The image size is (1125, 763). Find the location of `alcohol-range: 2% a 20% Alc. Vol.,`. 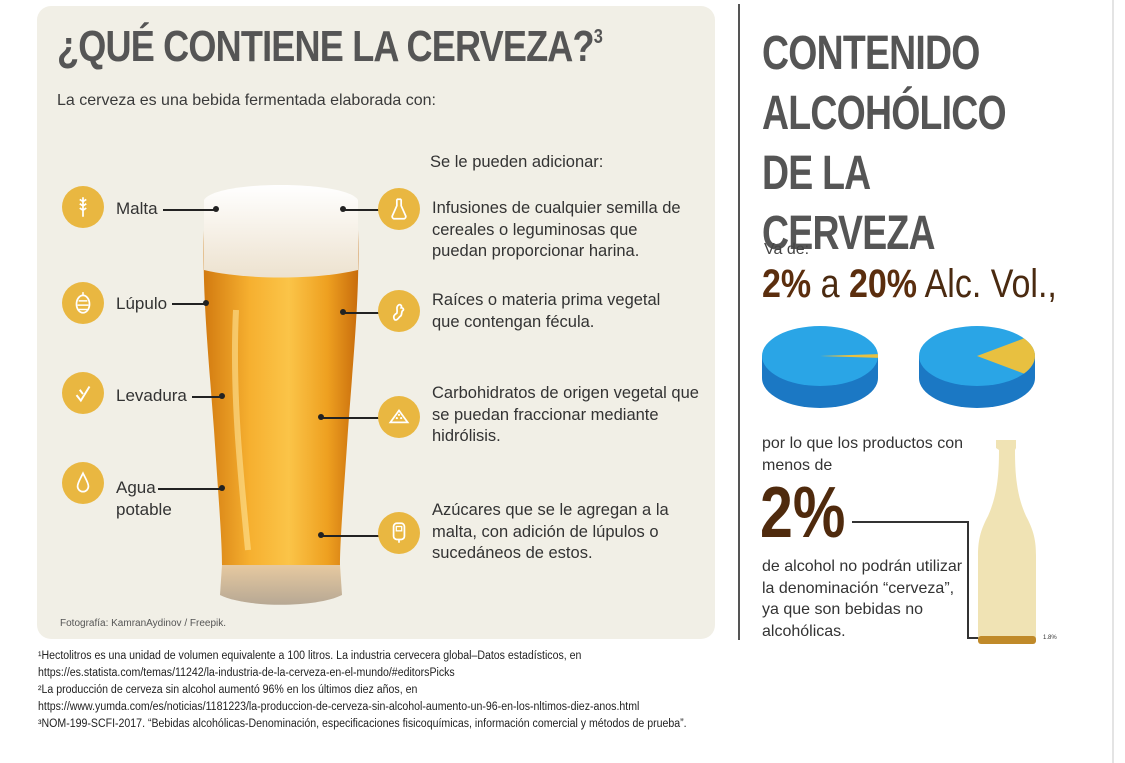

alcohol-range: 2% a 20% Alc. Vol., is located at coordinates (909, 284).